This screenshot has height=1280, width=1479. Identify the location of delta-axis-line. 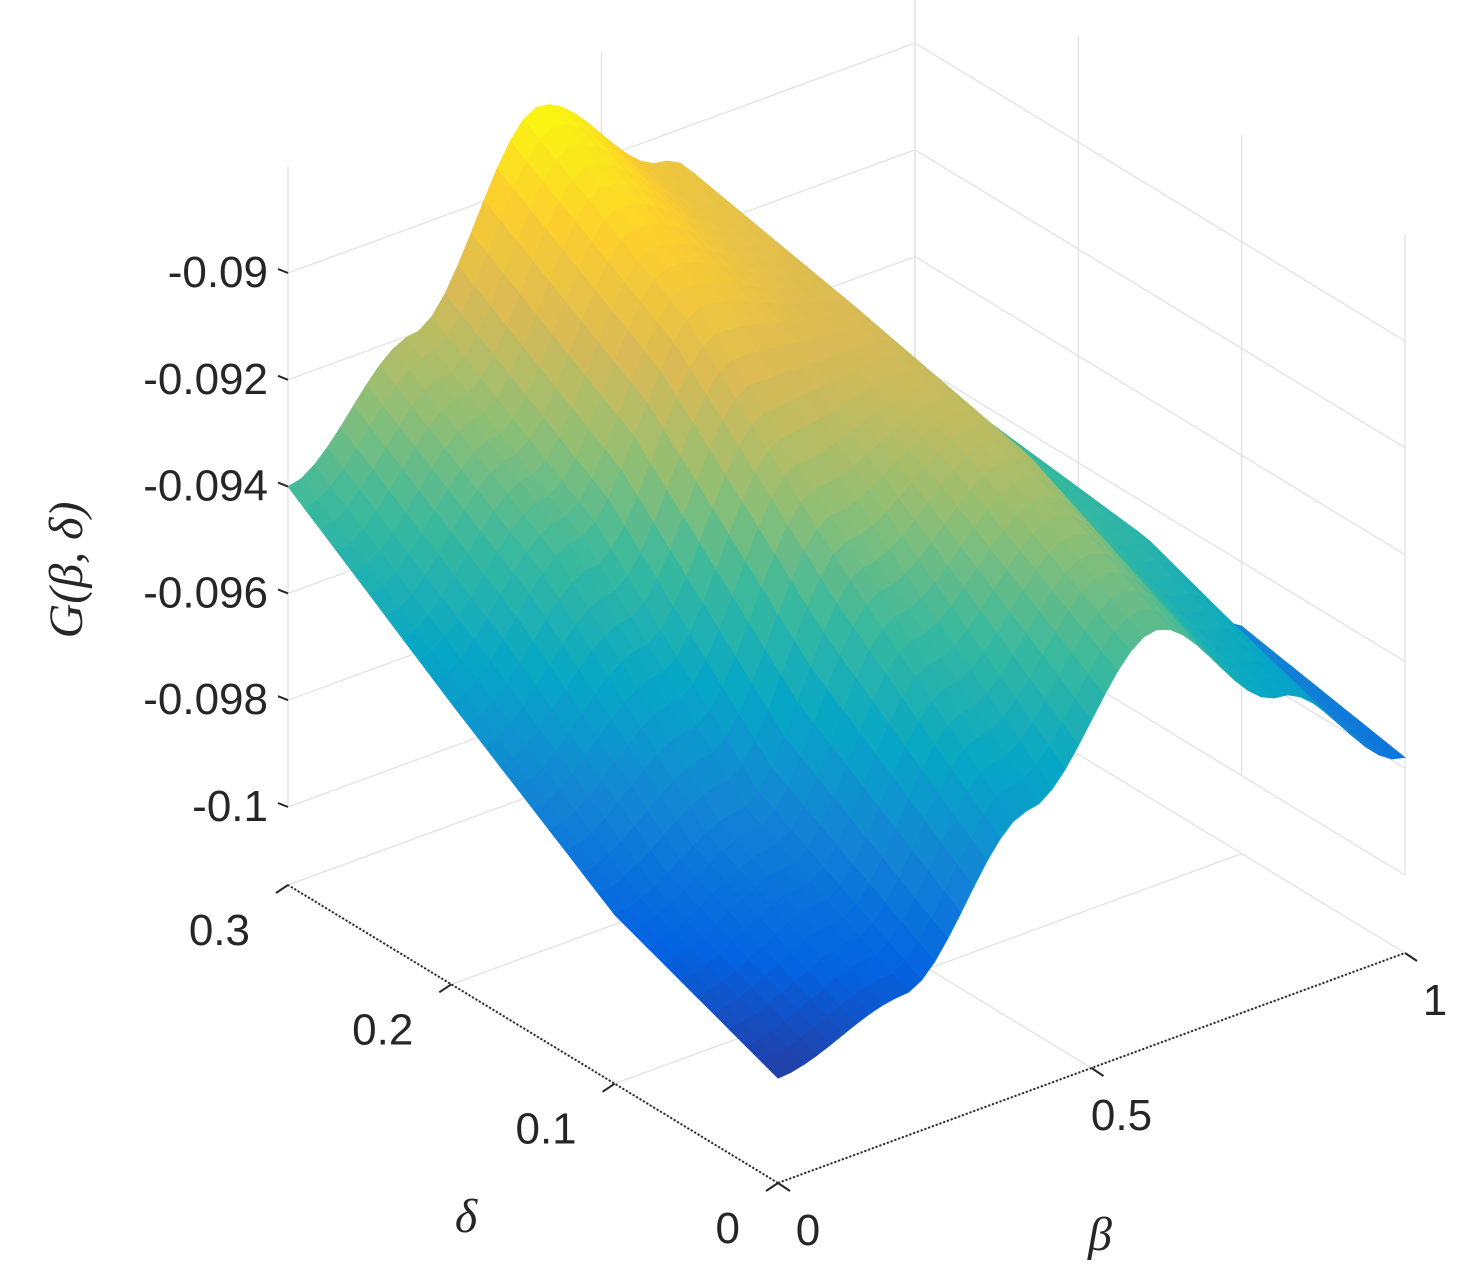
(533, 1034).